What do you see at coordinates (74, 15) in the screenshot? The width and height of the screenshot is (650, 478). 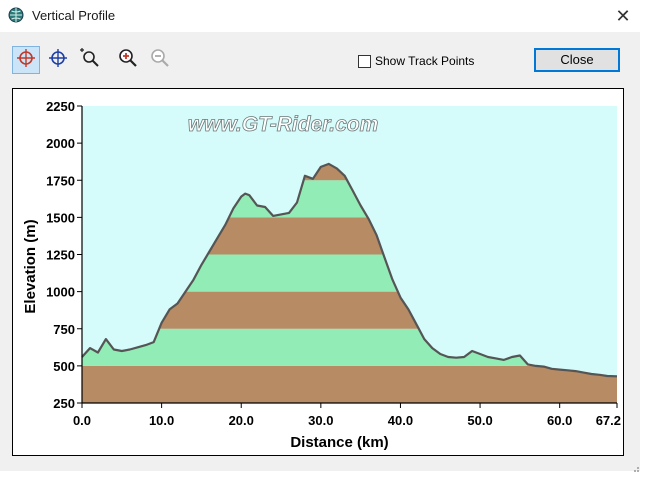 I see `window-title: Vertical Profile` at bounding box center [74, 15].